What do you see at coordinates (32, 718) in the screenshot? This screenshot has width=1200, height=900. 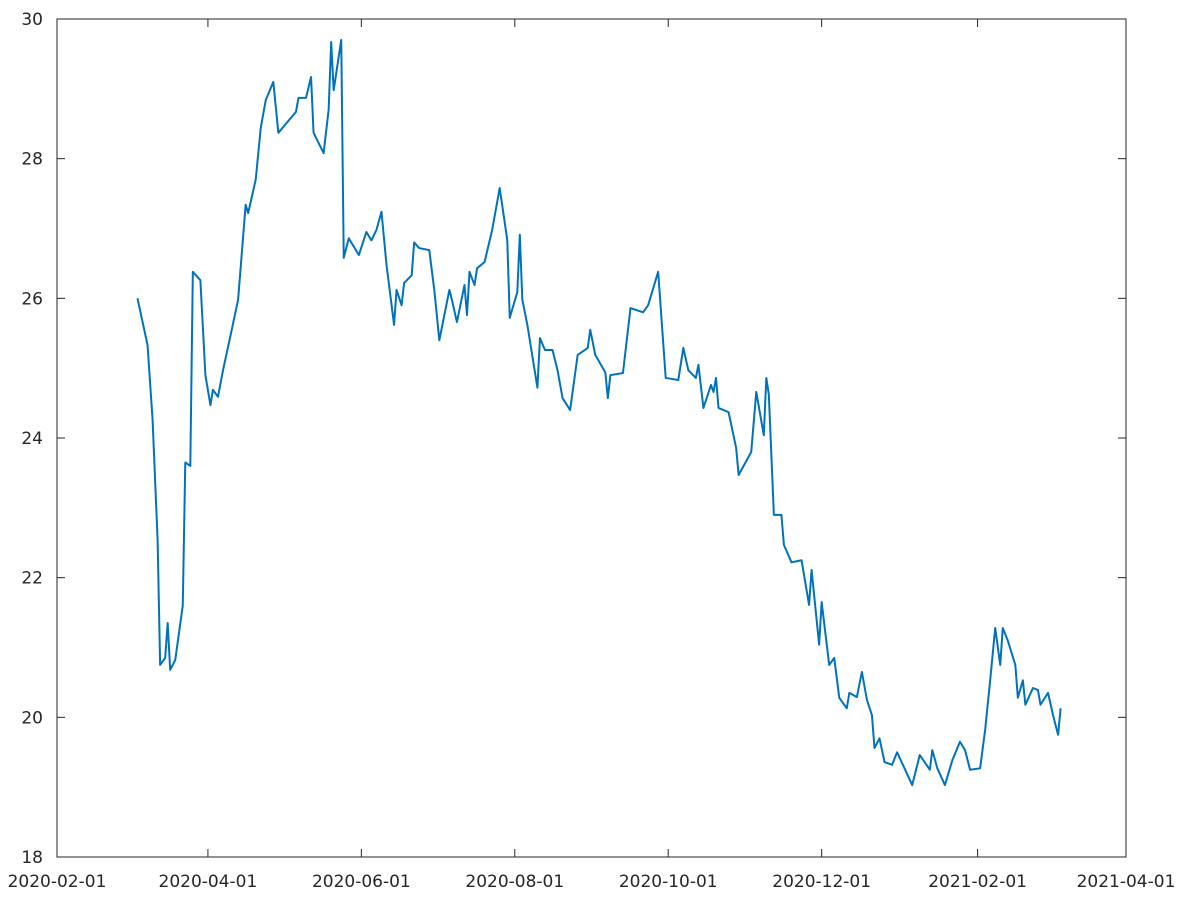 I see `y-tick-label: 20` at bounding box center [32, 718].